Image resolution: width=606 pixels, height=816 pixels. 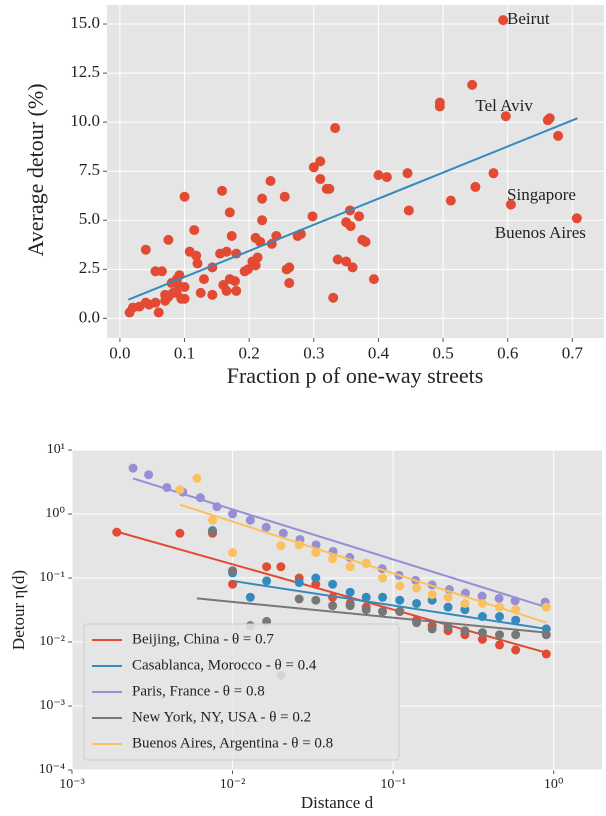 I want to click on legend-label: Paris, France - θ = 0.8, so click(x=198, y=691).